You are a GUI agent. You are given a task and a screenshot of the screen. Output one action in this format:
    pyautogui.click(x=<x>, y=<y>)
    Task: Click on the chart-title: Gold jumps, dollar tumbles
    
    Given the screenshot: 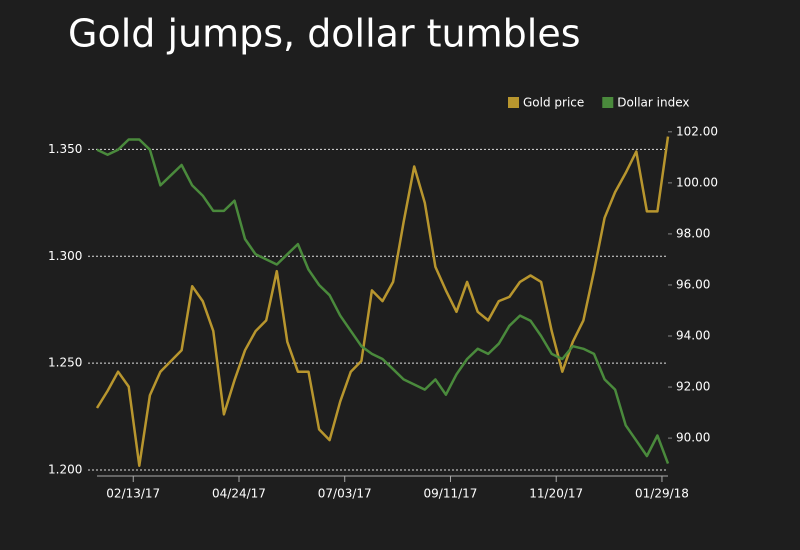 What is the action you would take?
    pyautogui.click(x=324, y=34)
    